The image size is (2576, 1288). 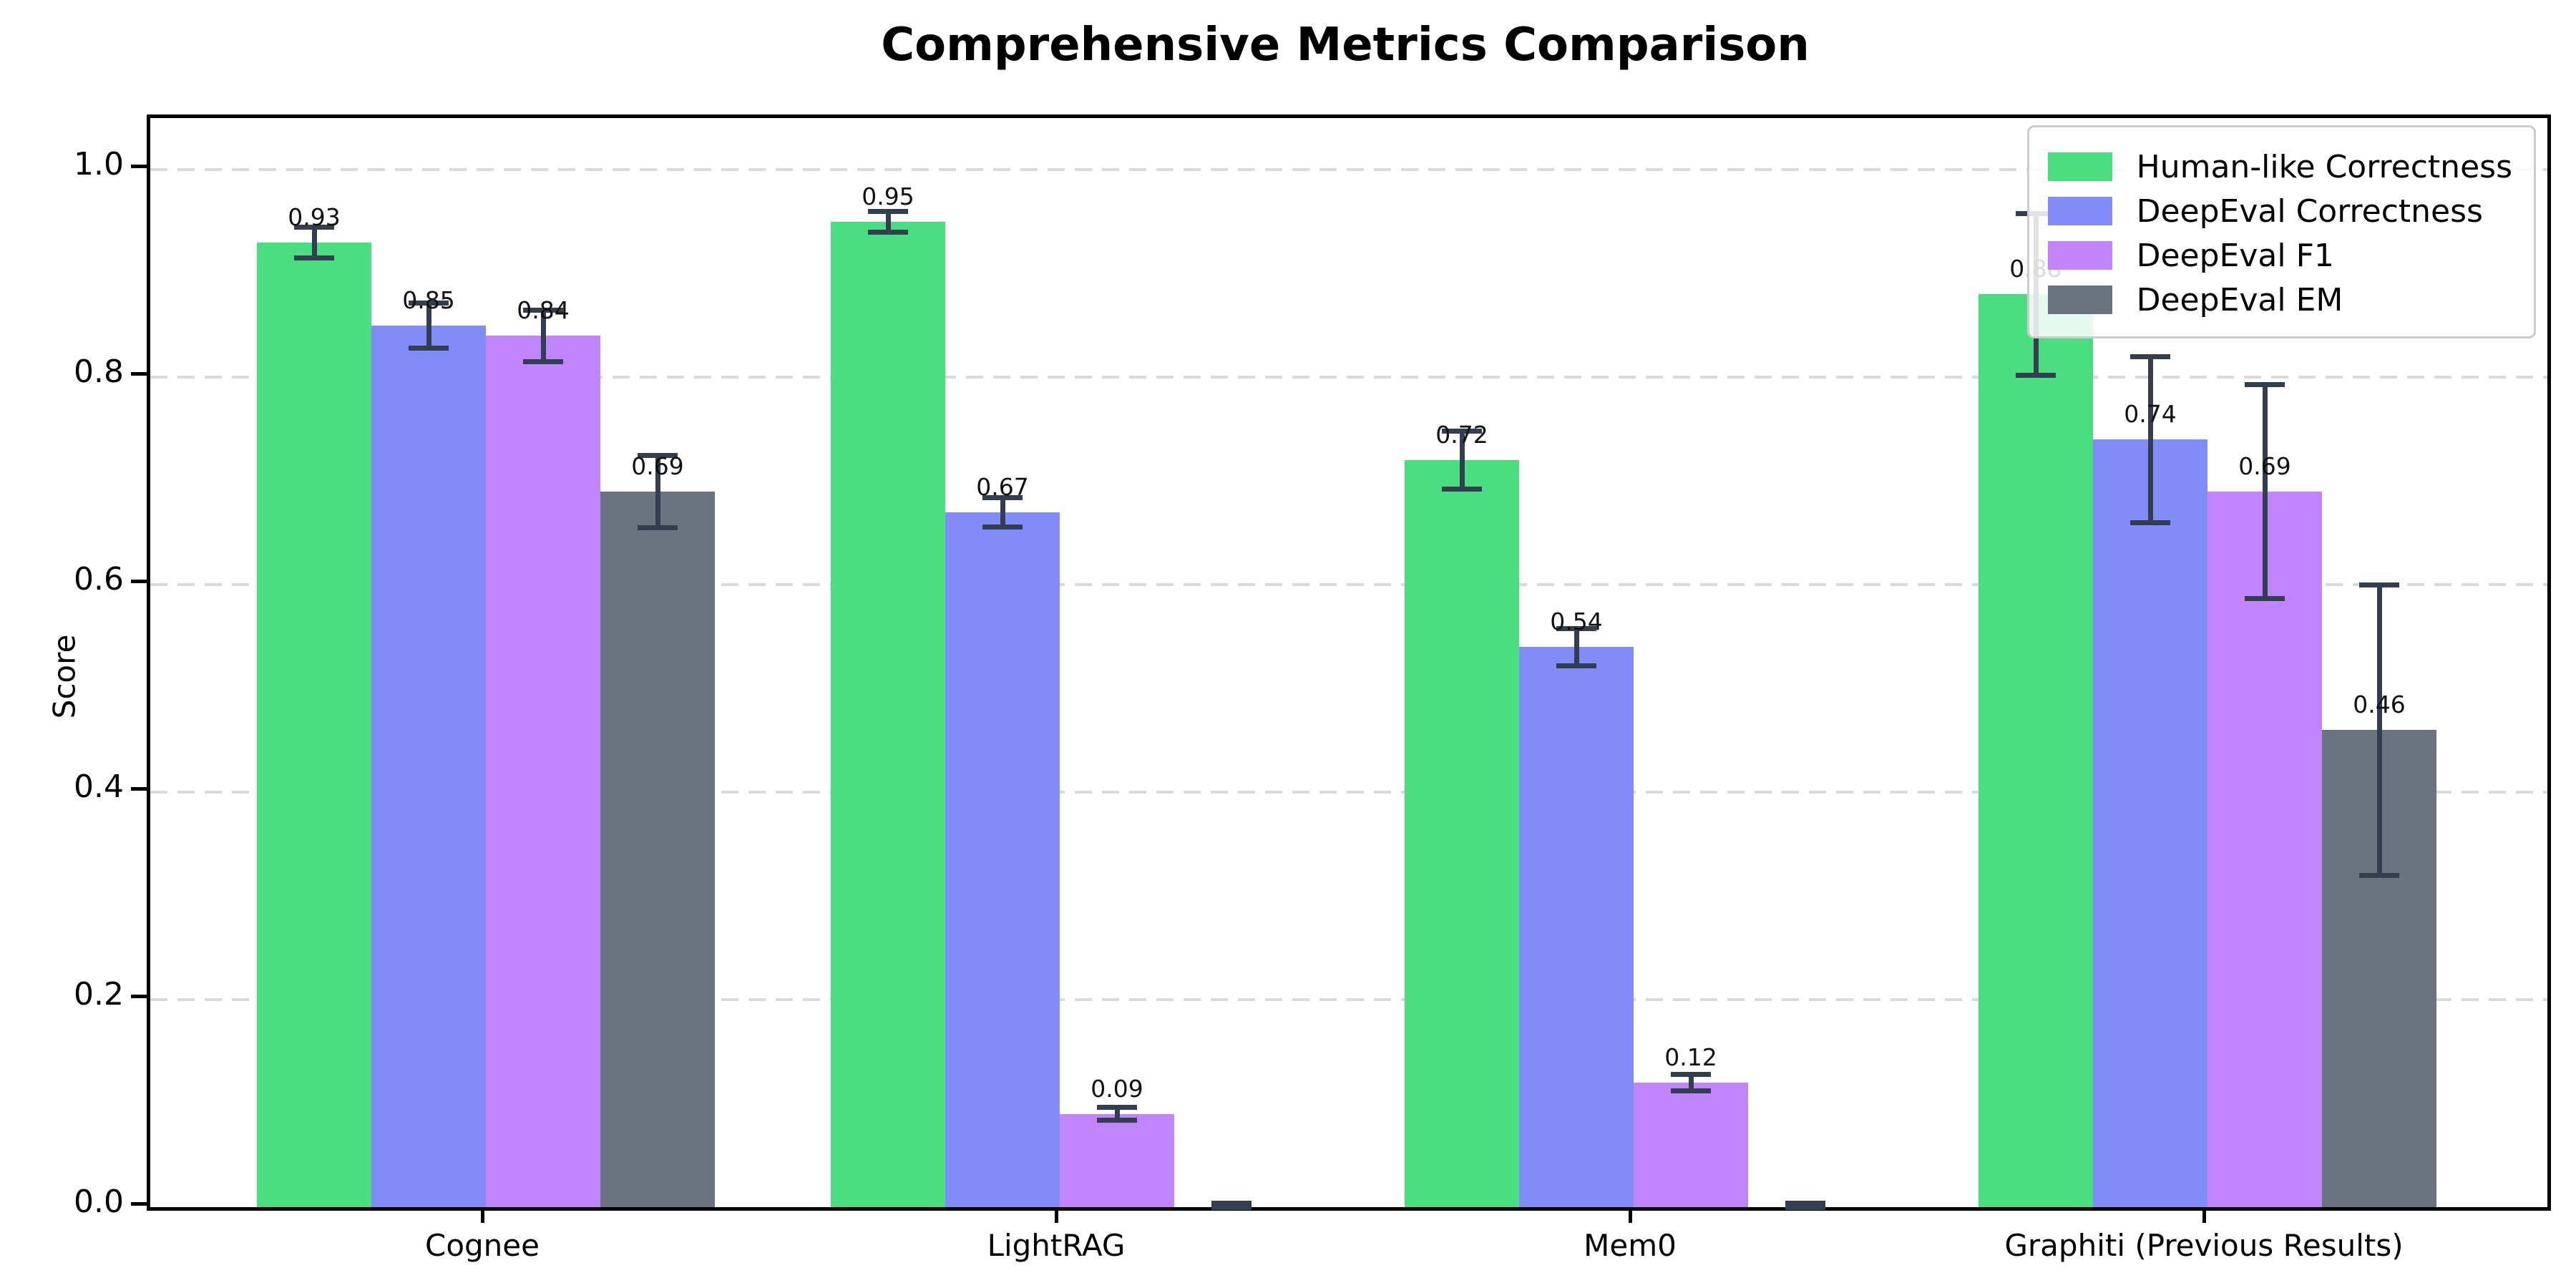 What do you see at coordinates (1002, 486) in the screenshot?
I see `bar-value-label: 0.67` at bounding box center [1002, 486].